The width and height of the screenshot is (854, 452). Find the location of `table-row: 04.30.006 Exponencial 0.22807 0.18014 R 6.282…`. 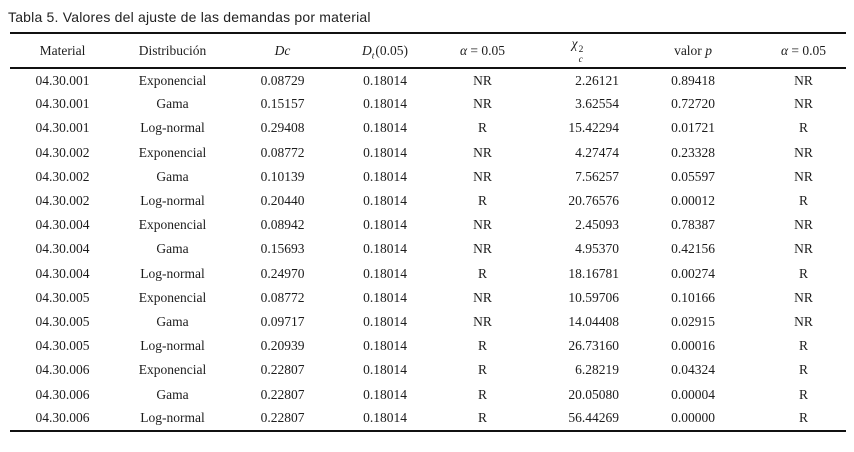

table-row: 04.30.006 Exponencial 0.22807 0.18014 R 6.282… is located at coordinates (428, 370).